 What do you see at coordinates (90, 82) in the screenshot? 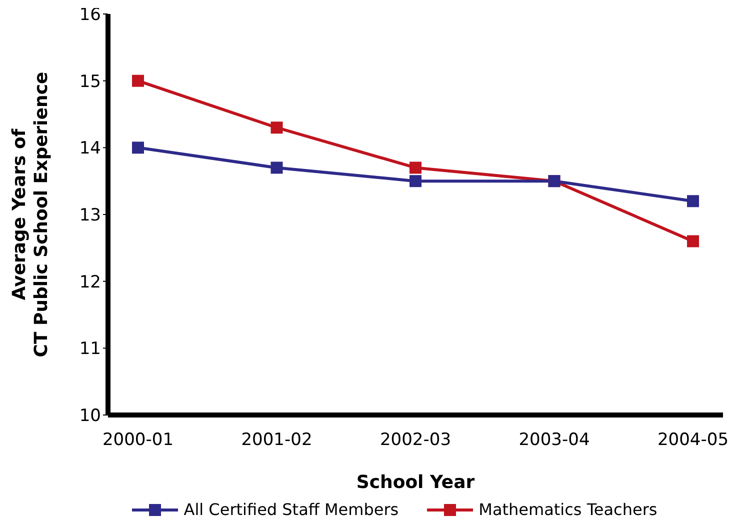
I see `y-tick-label: 15` at bounding box center [90, 82].